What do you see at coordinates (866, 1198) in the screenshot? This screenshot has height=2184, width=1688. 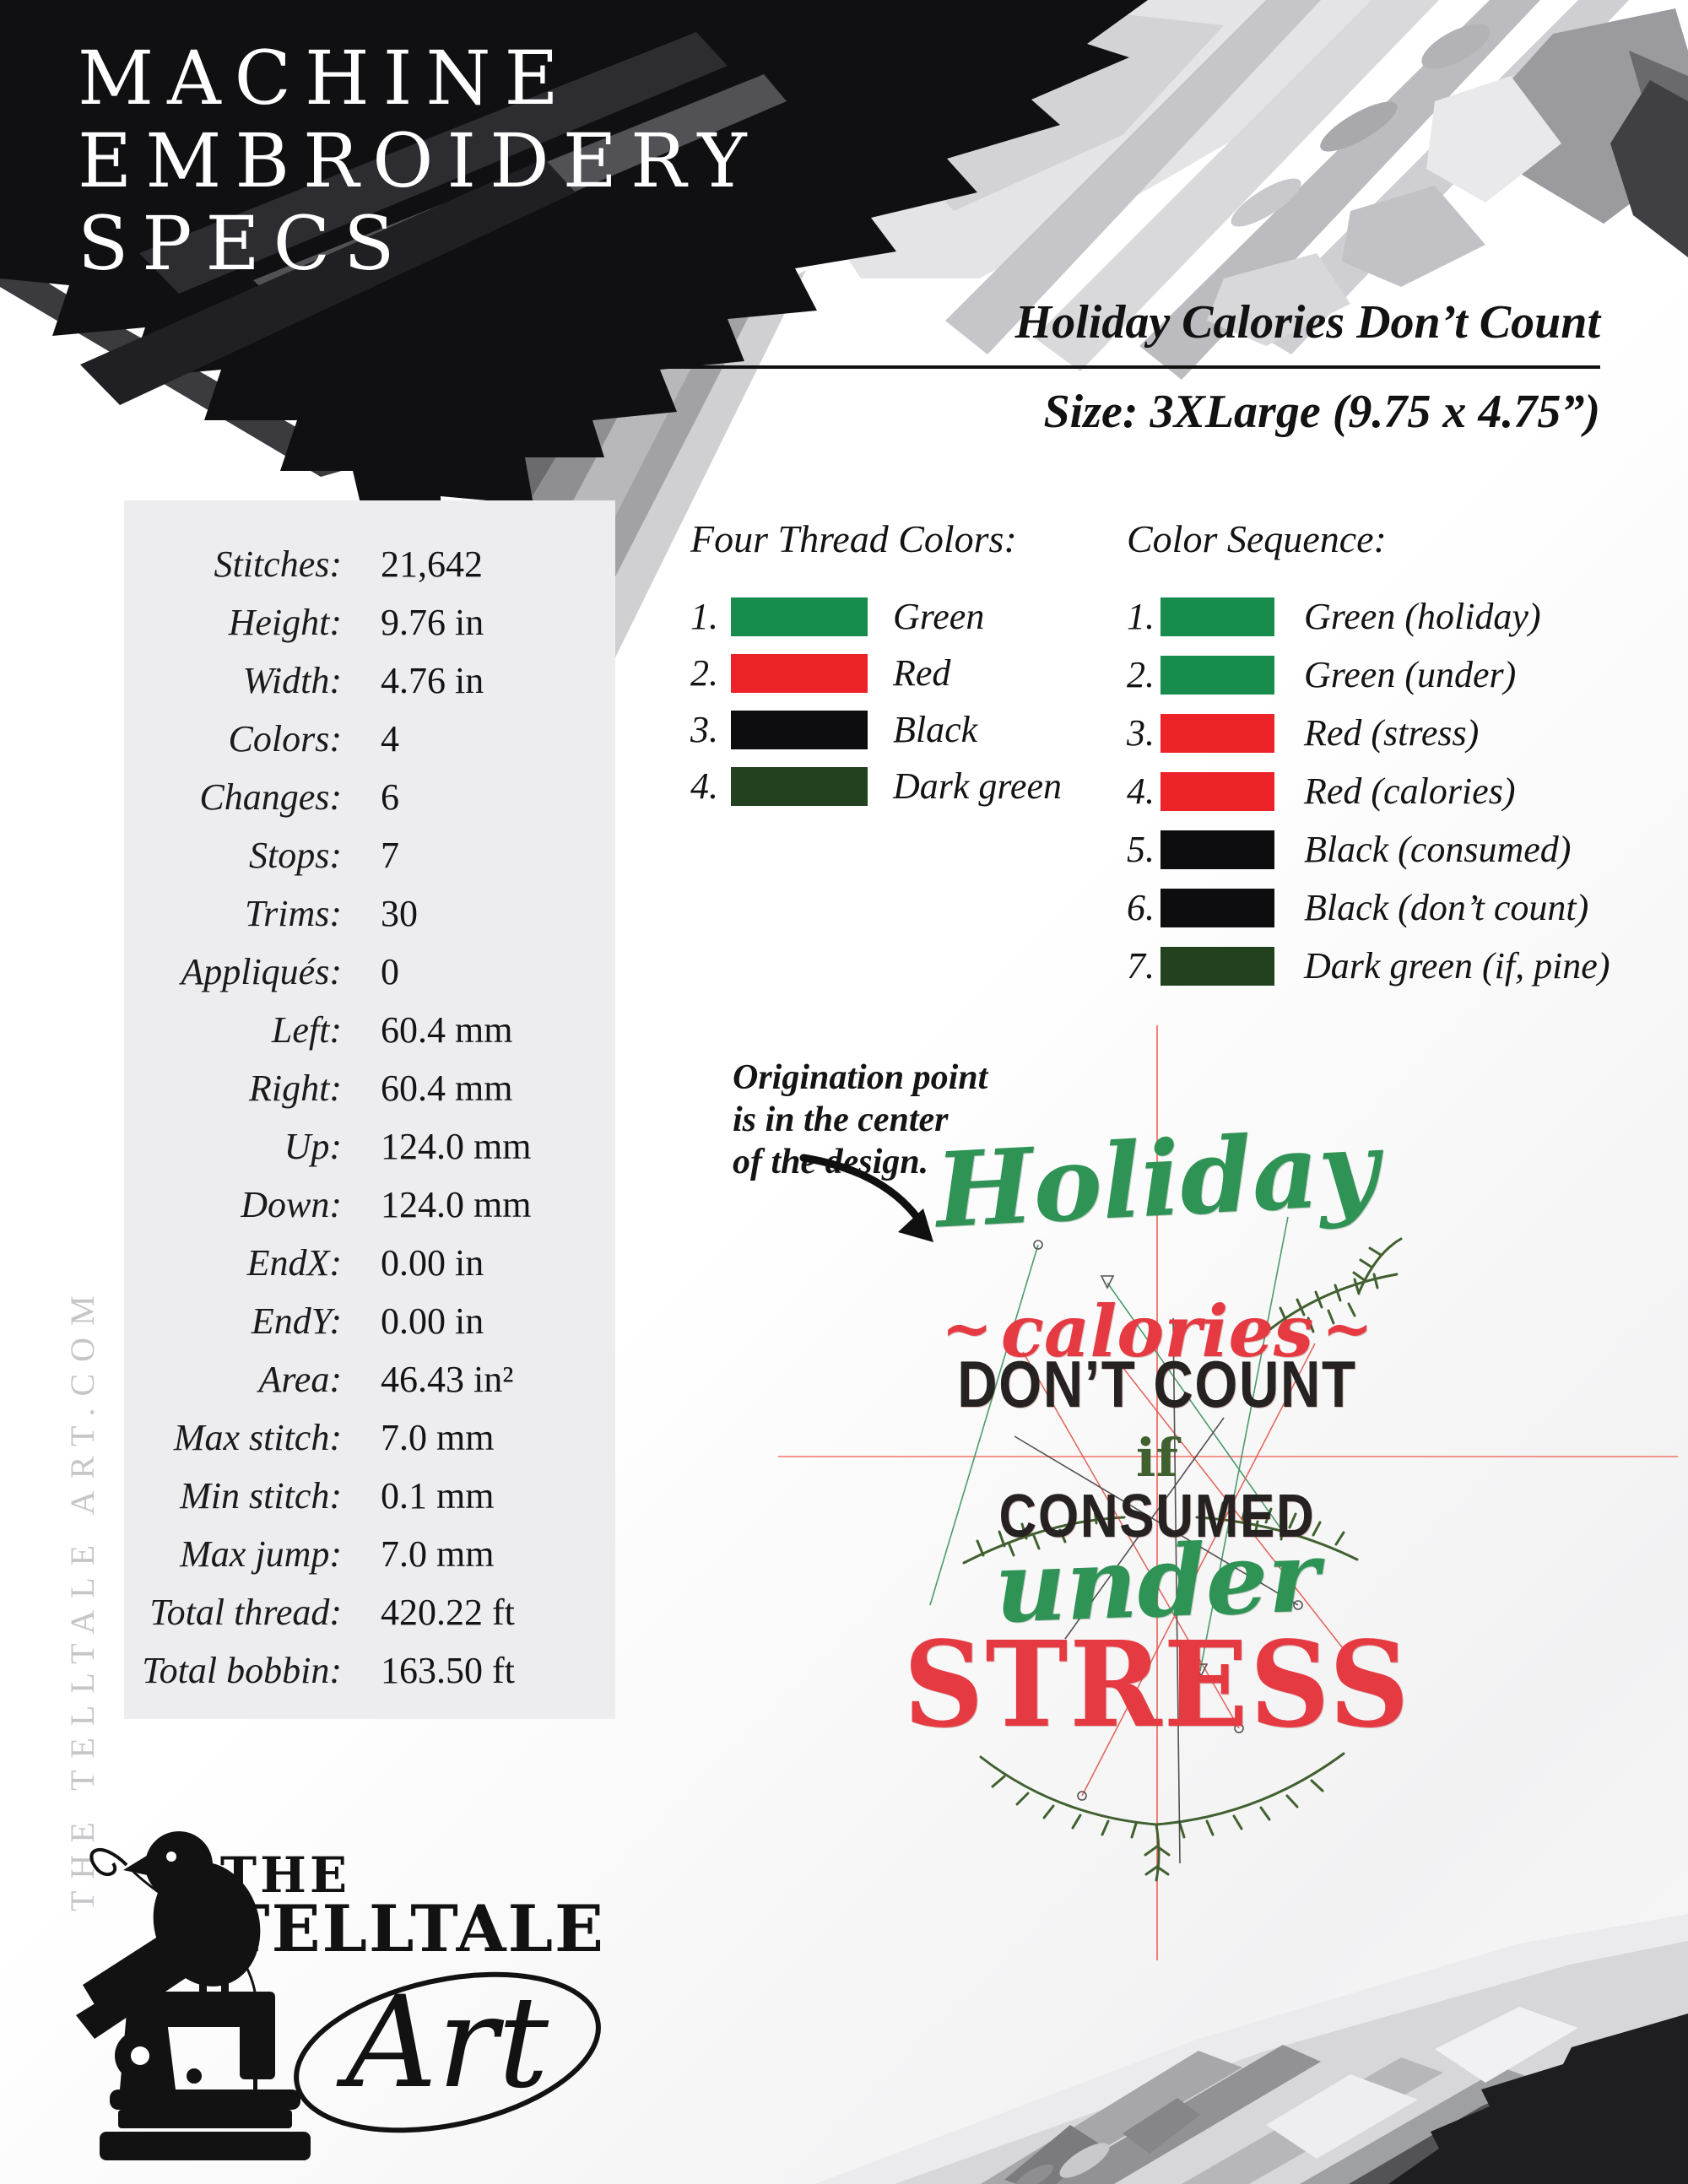 I see `curved-arrow-icon` at bounding box center [866, 1198].